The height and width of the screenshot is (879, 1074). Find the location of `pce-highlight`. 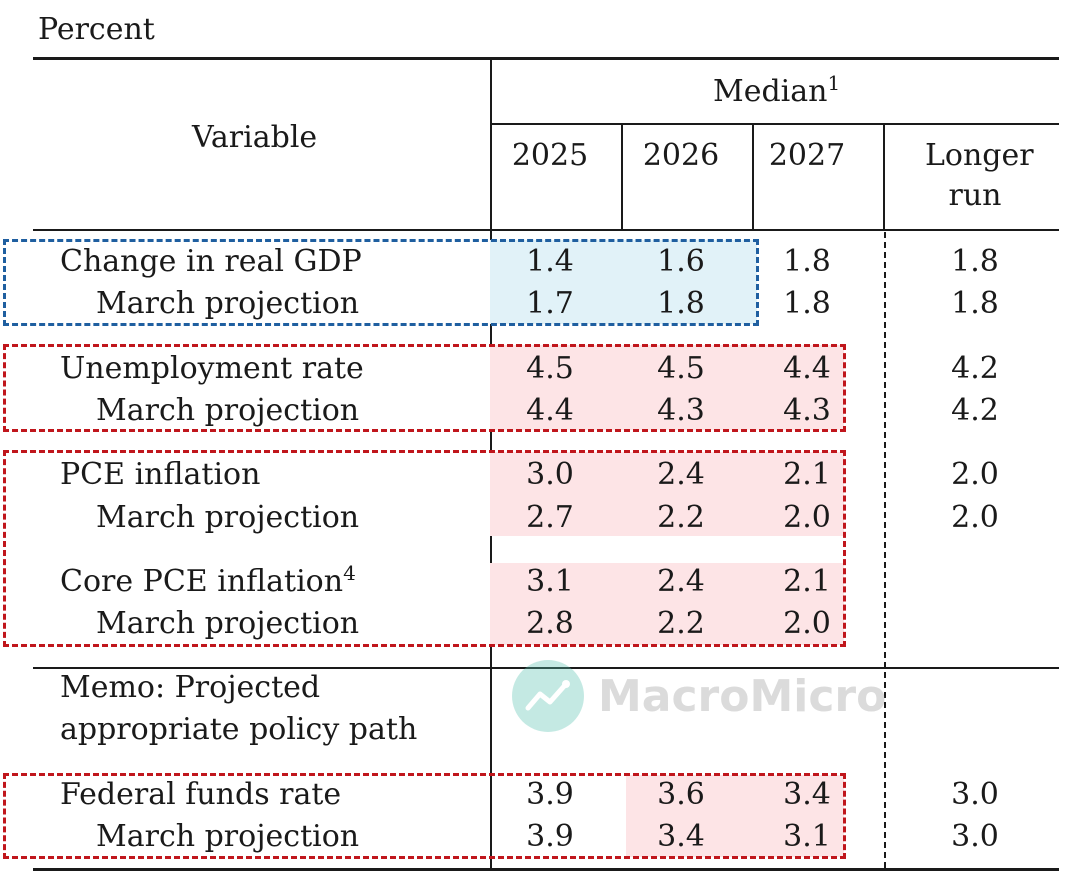

pce-highlight is located at coordinates (667, 494).